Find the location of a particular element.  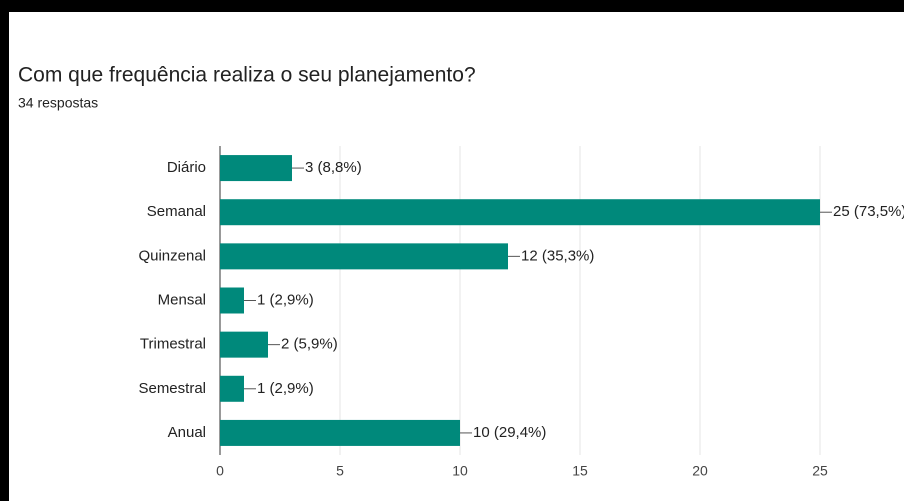

chart-subtitle: 34 respostas is located at coordinates (58, 103).